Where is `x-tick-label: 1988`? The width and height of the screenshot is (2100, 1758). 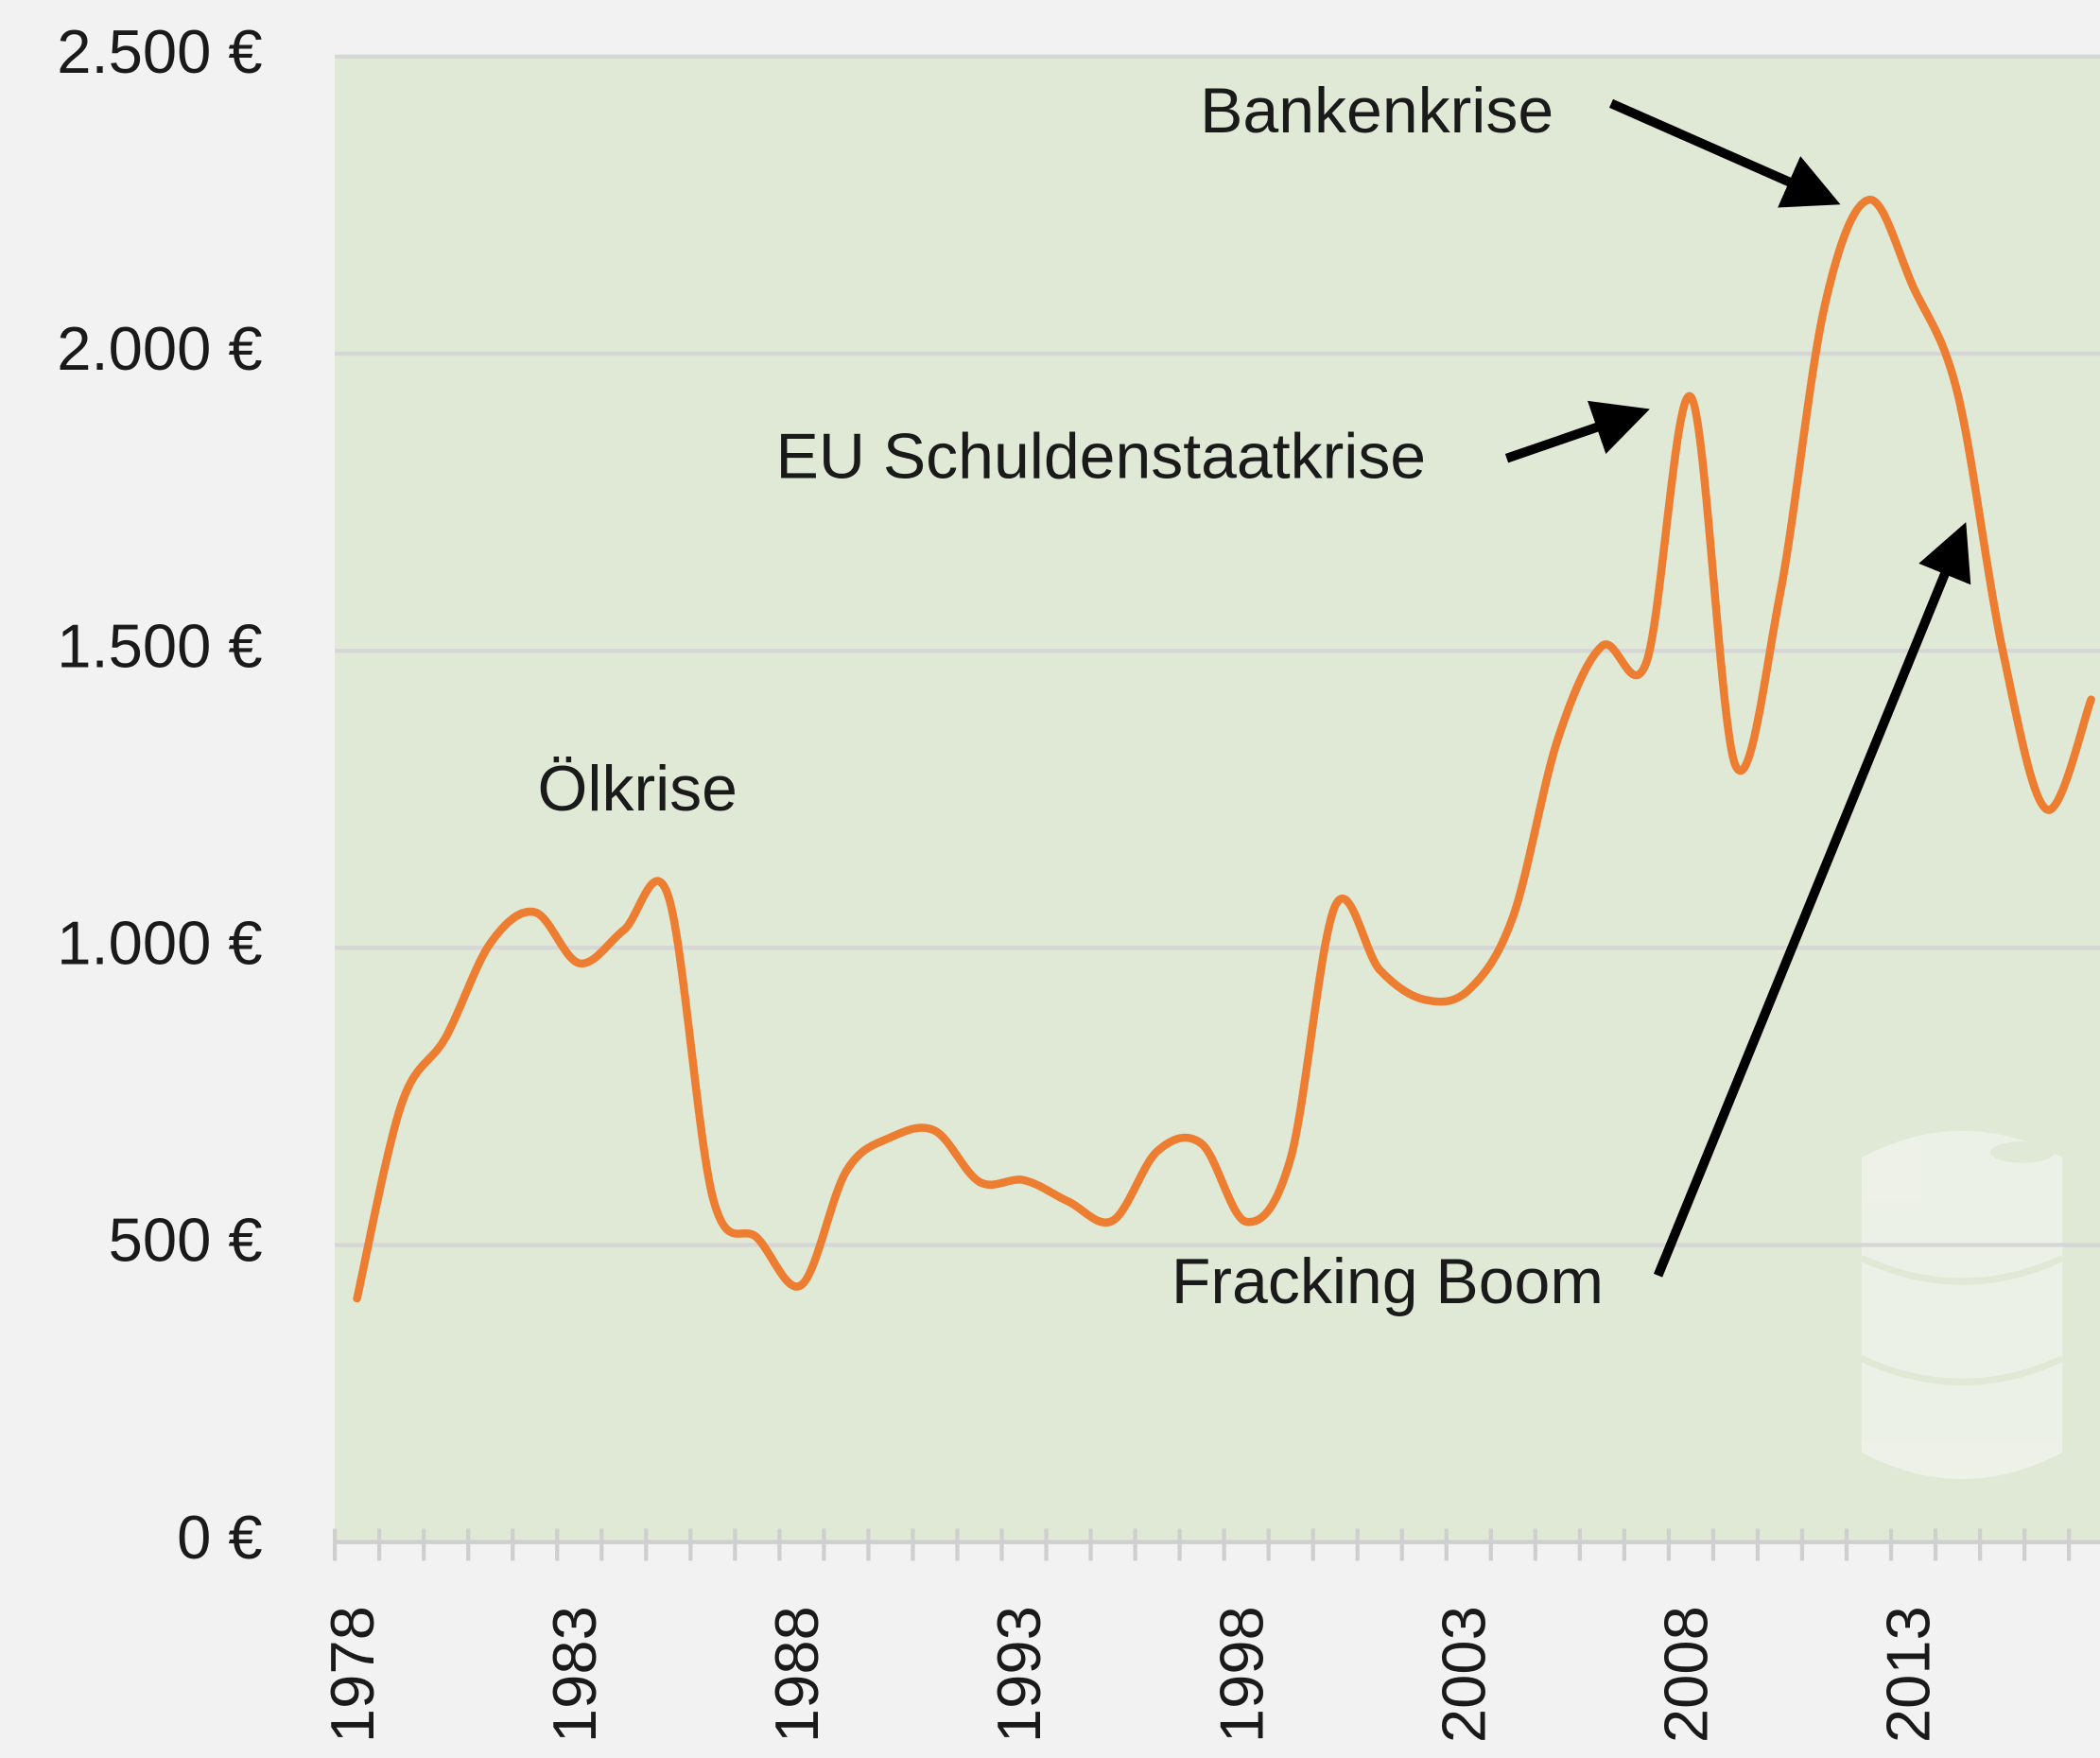
x-tick-label: 1988 is located at coordinates (797, 1674).